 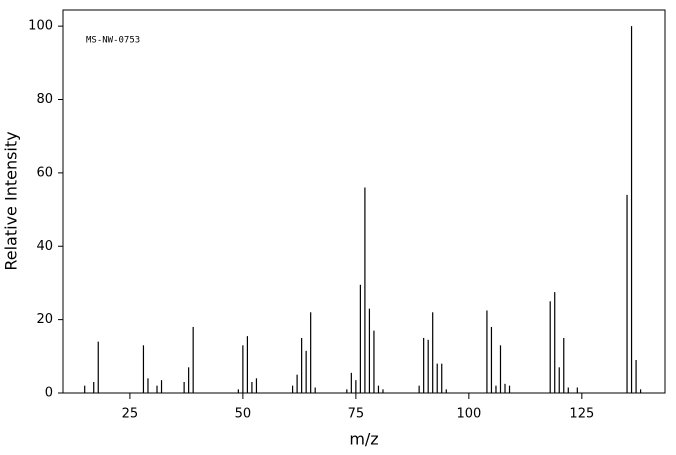 What do you see at coordinates (44, 246) in the screenshot?
I see `y-tick-label: 40` at bounding box center [44, 246].